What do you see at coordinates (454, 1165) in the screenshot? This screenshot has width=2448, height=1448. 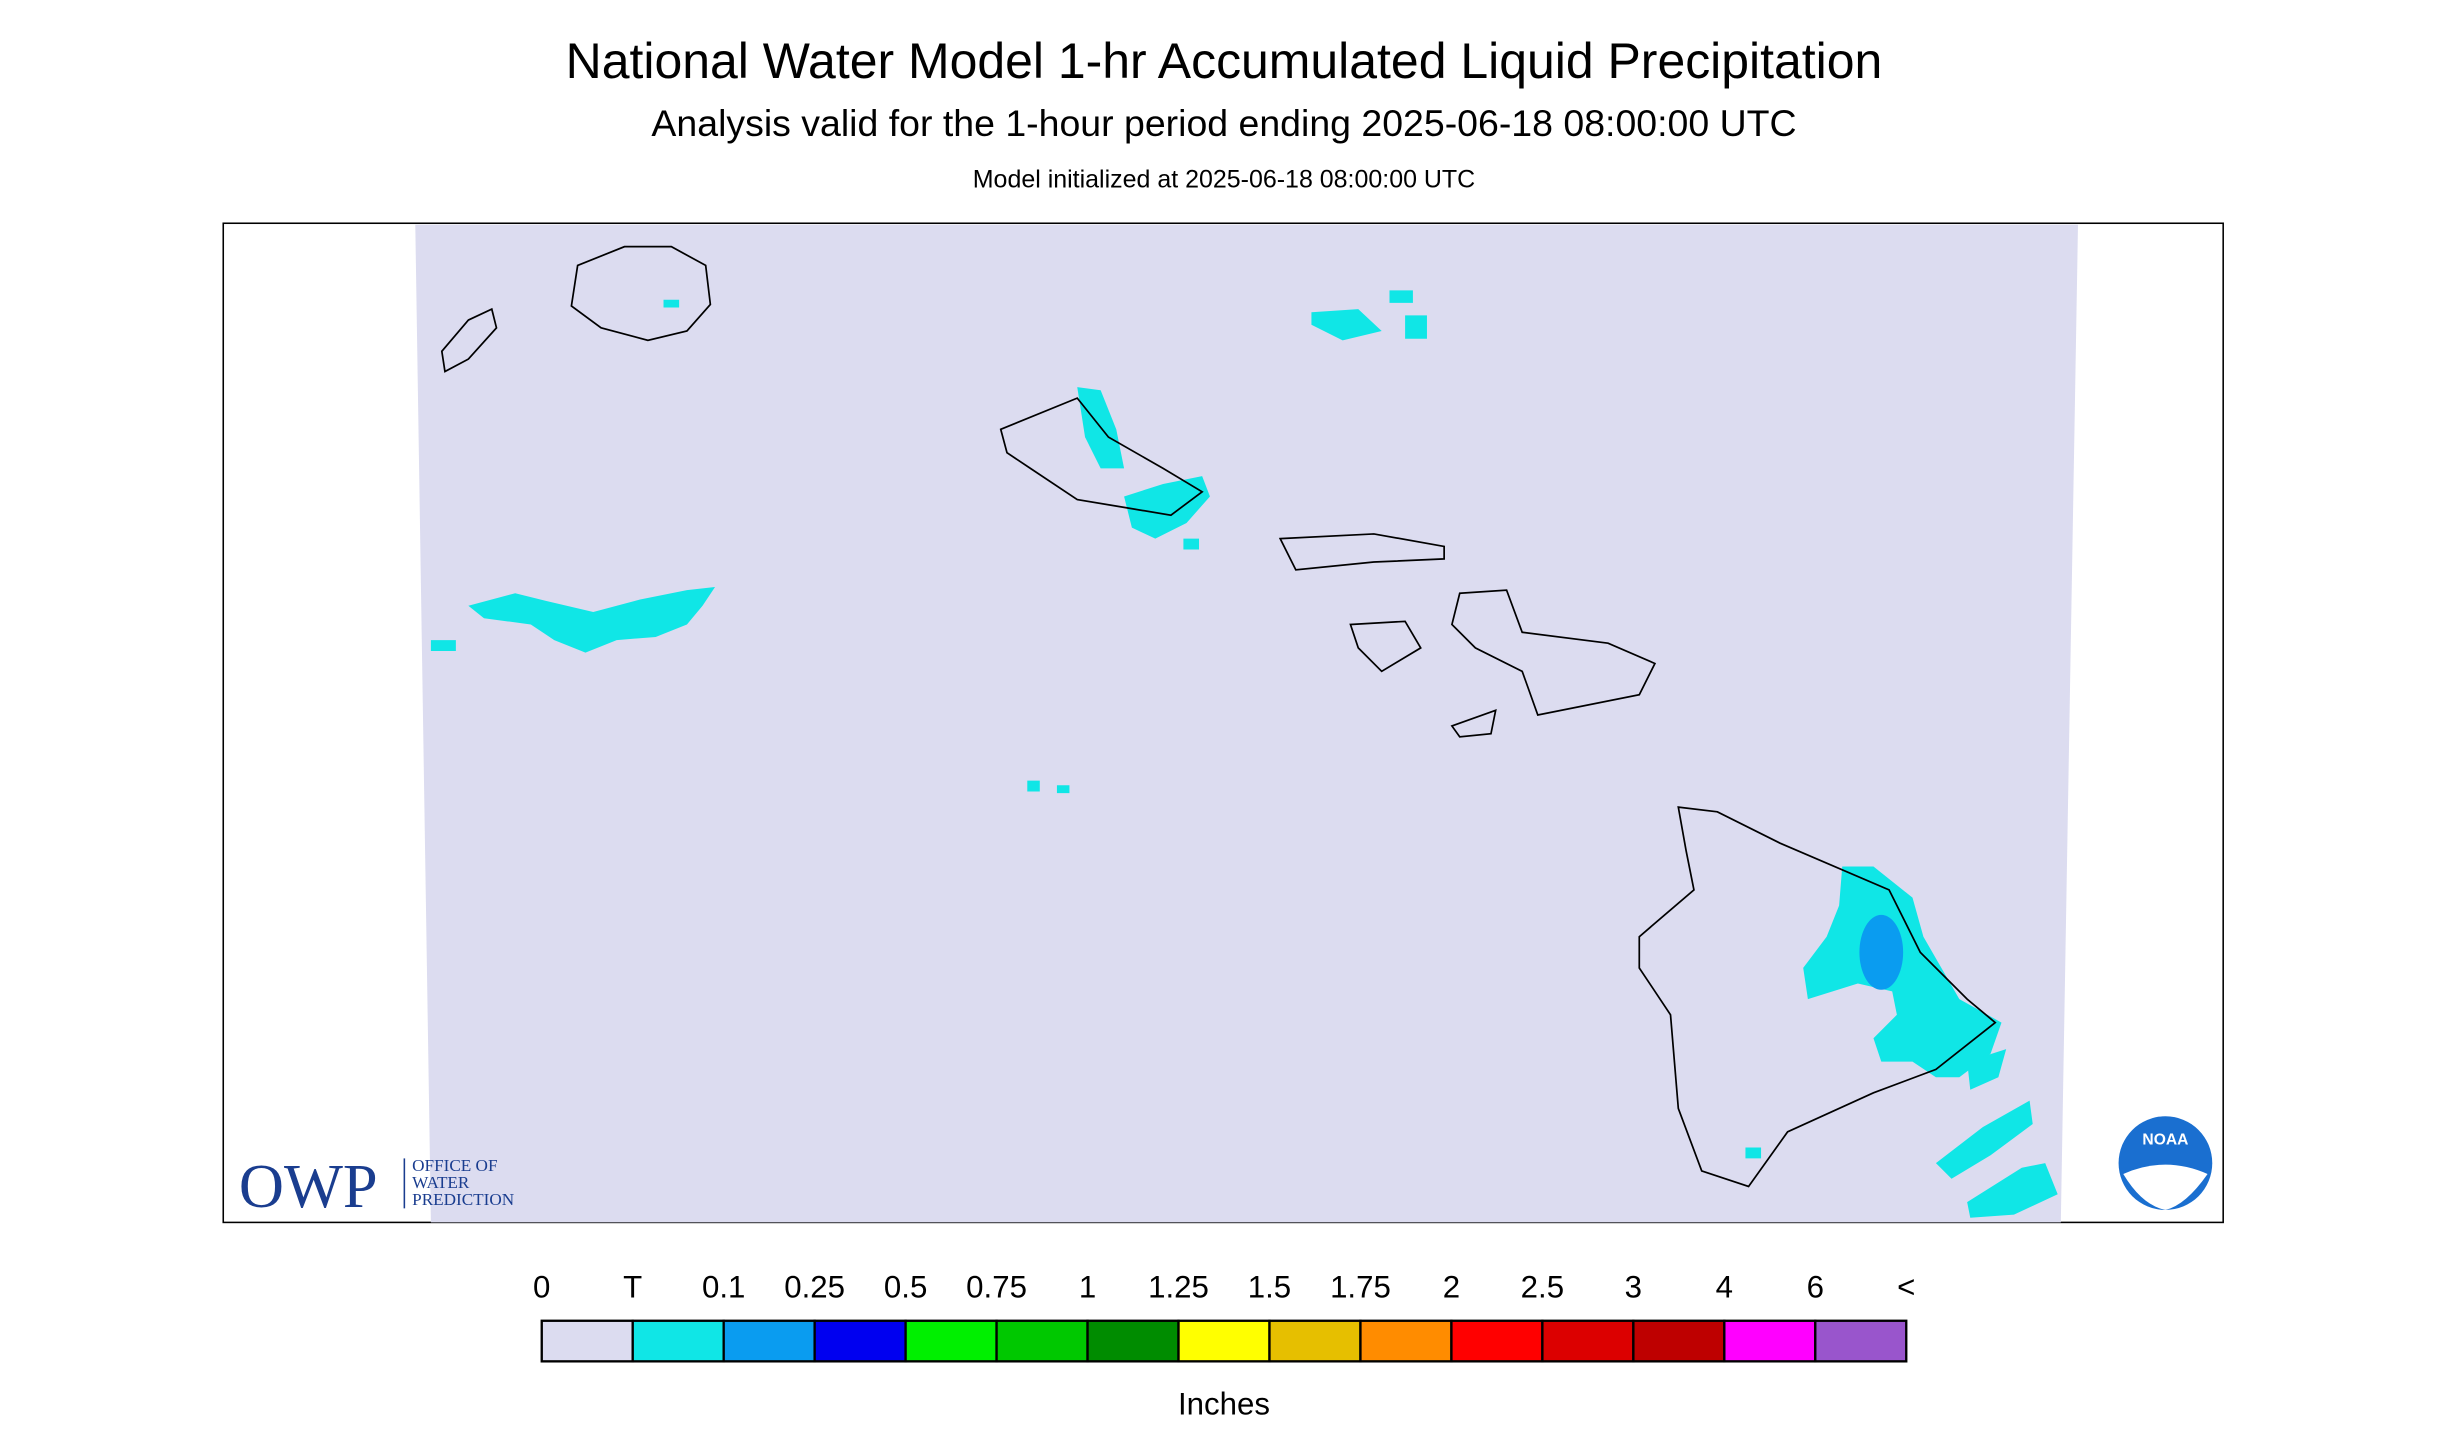 I see `owp-line: OFFICE OF` at bounding box center [454, 1165].